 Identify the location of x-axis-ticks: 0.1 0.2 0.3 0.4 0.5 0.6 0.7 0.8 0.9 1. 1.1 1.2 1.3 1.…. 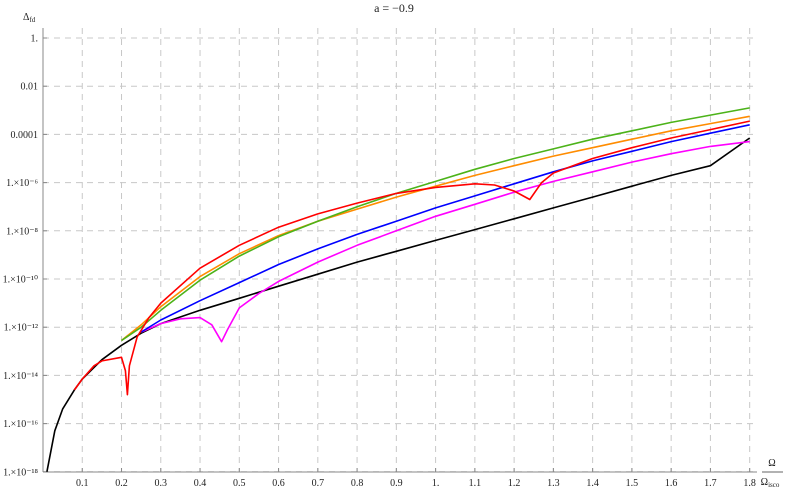
(416, 478).